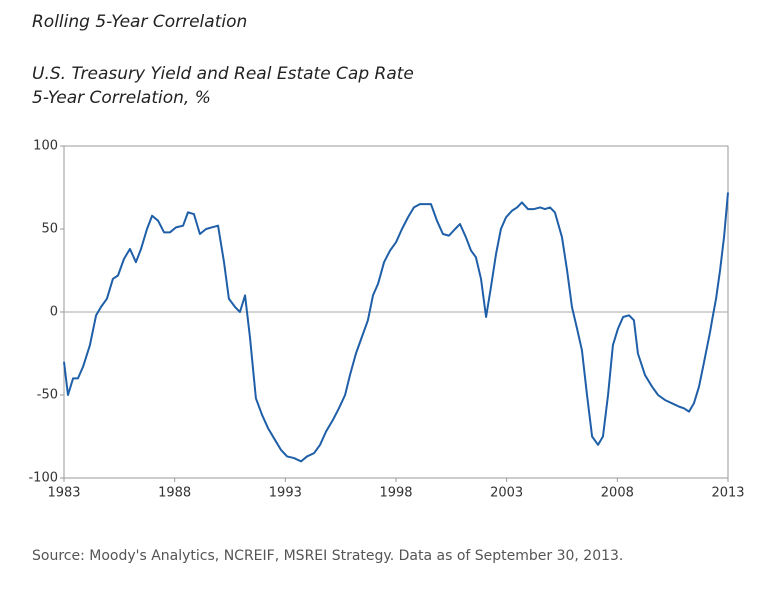  What do you see at coordinates (506, 493) in the screenshot?
I see `x-tick-label: 2003` at bounding box center [506, 493].